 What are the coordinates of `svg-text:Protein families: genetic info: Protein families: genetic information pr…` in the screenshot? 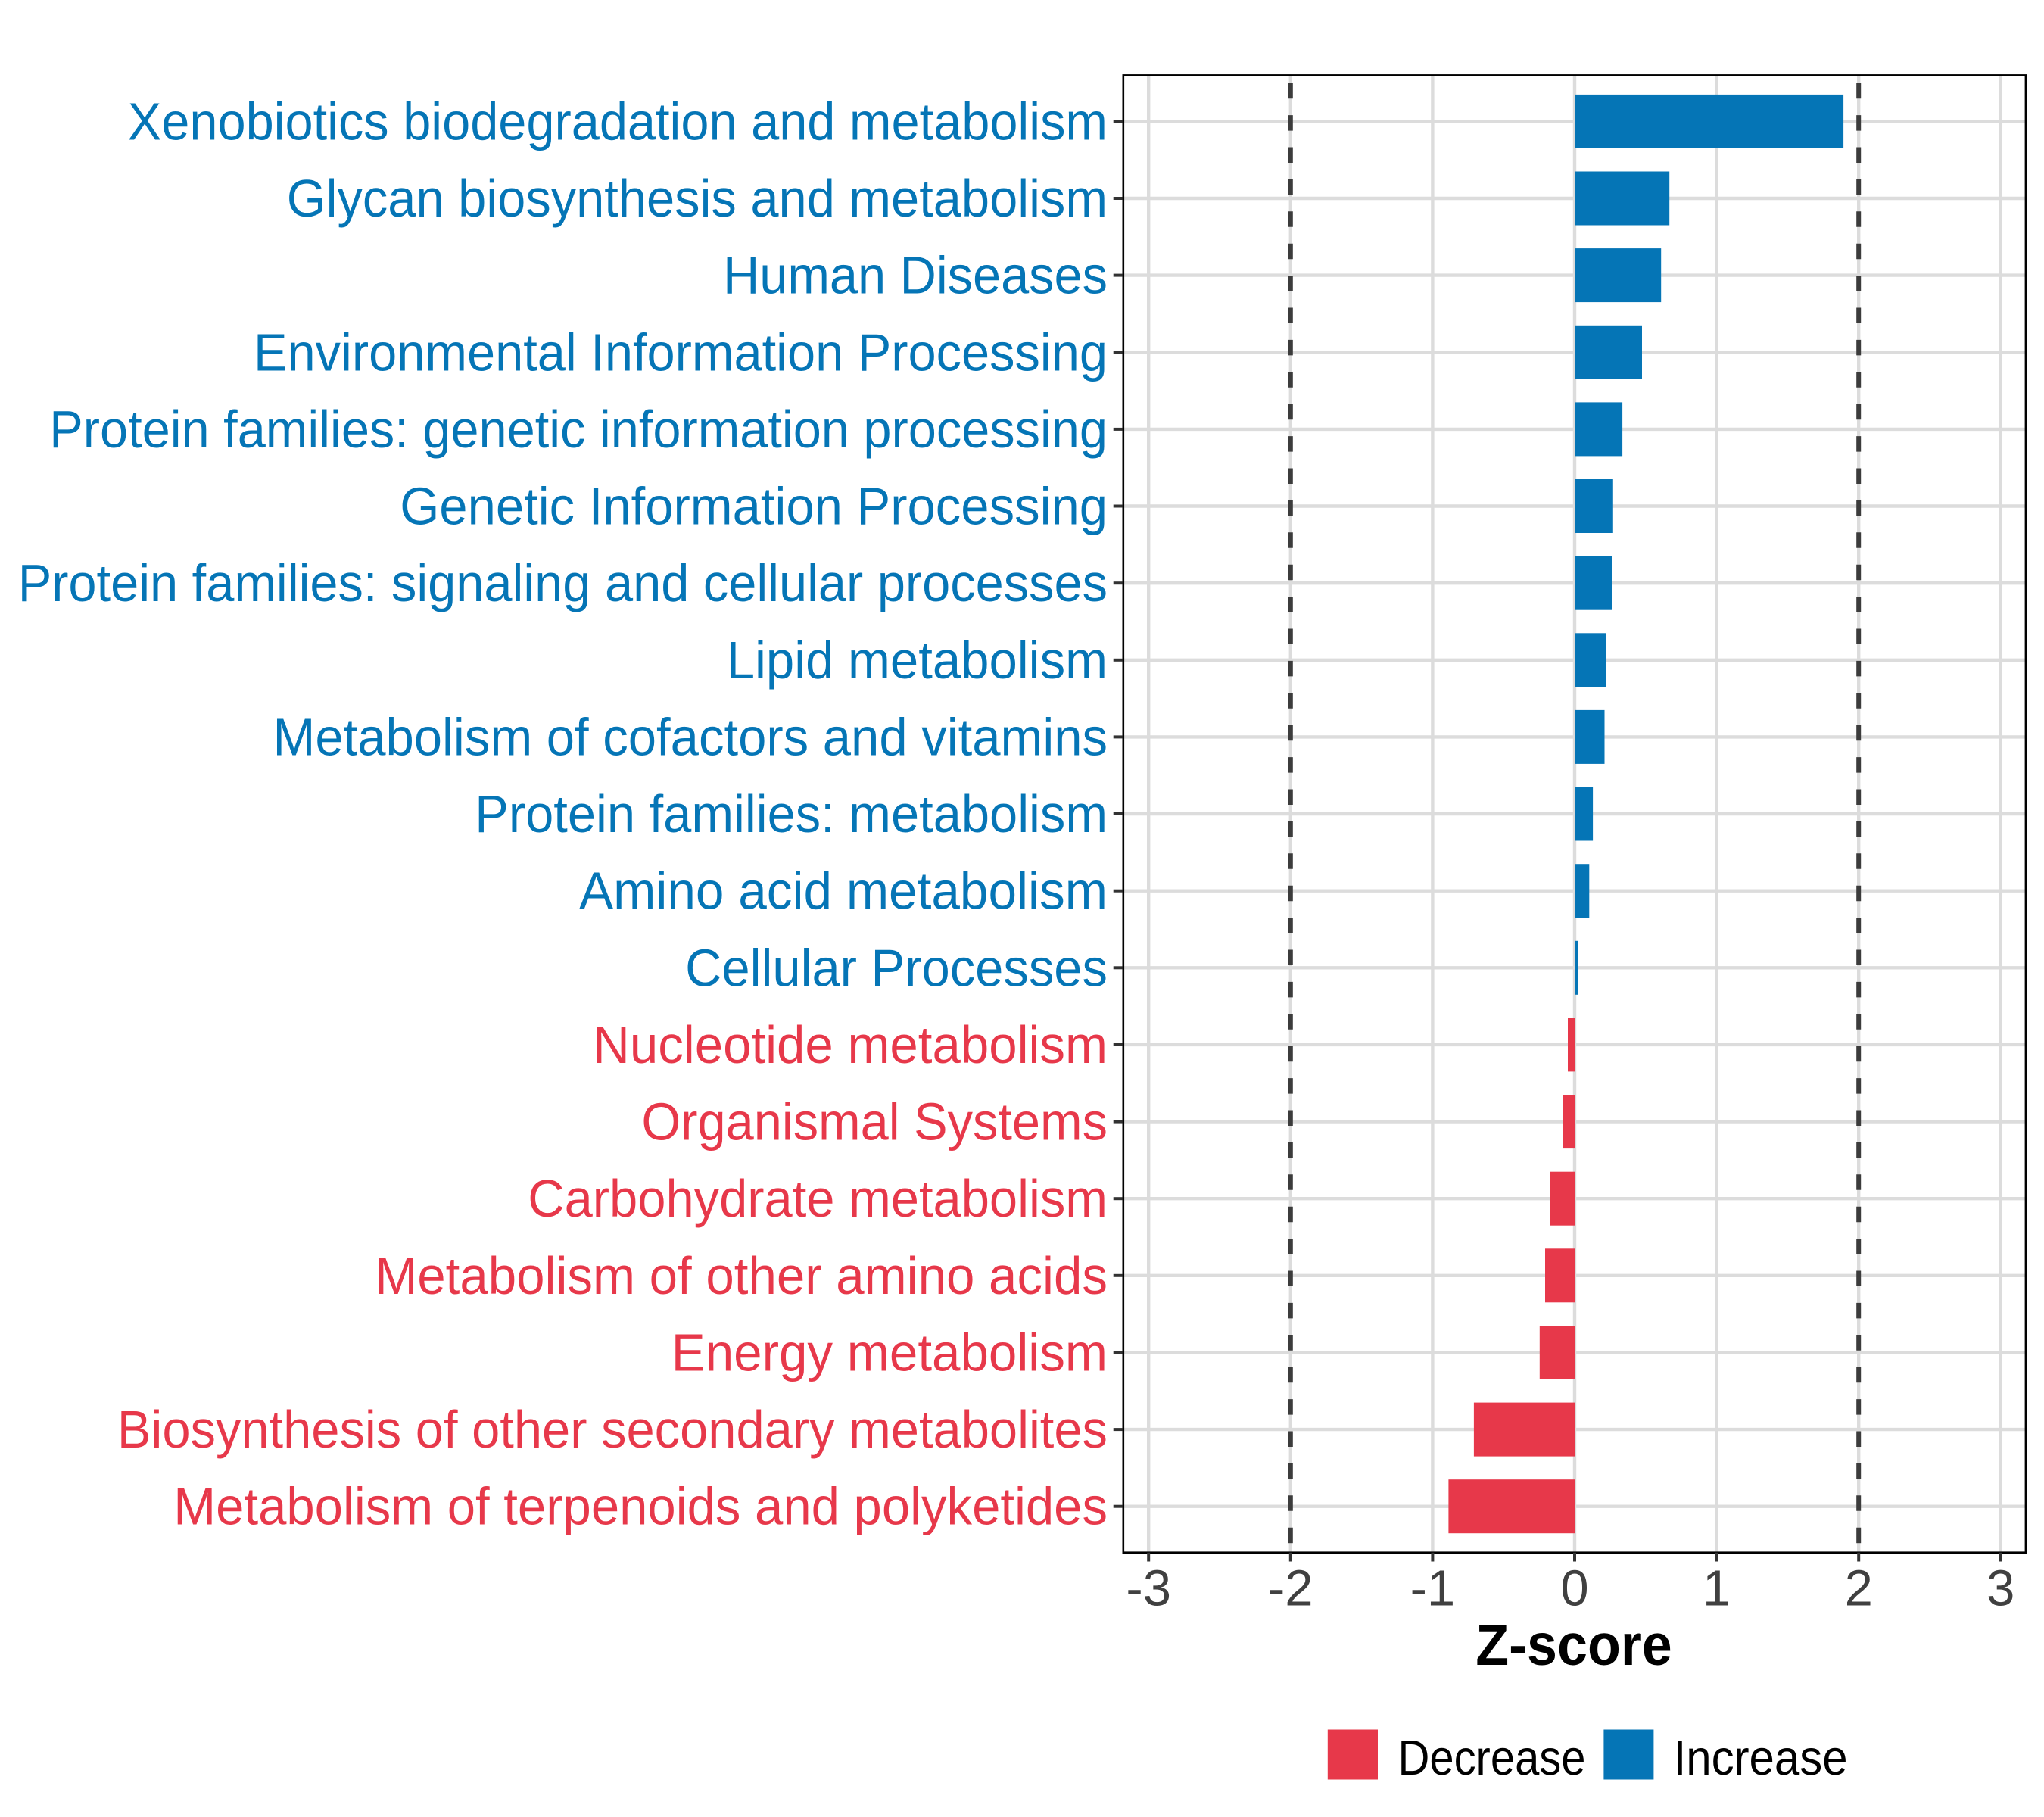 It's located at (578, 429).